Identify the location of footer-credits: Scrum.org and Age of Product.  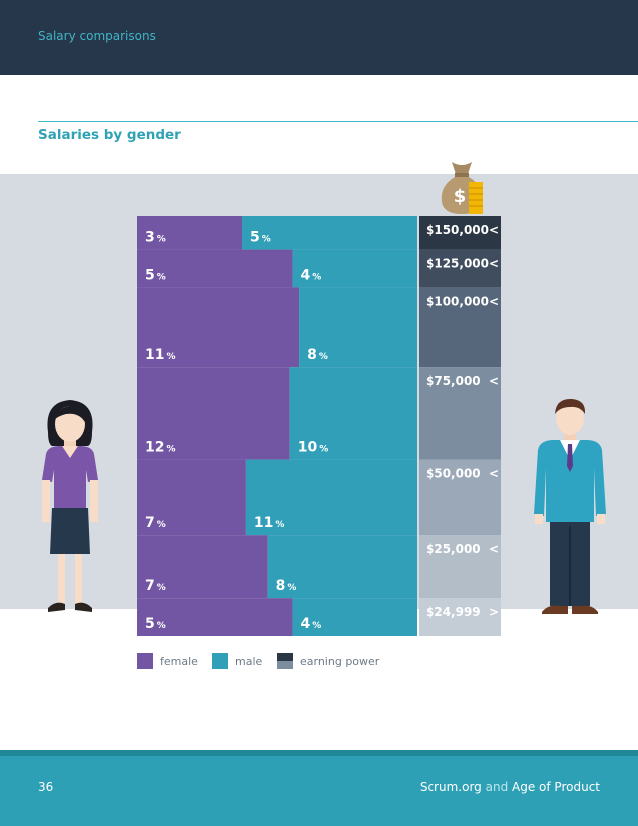
(510, 787).